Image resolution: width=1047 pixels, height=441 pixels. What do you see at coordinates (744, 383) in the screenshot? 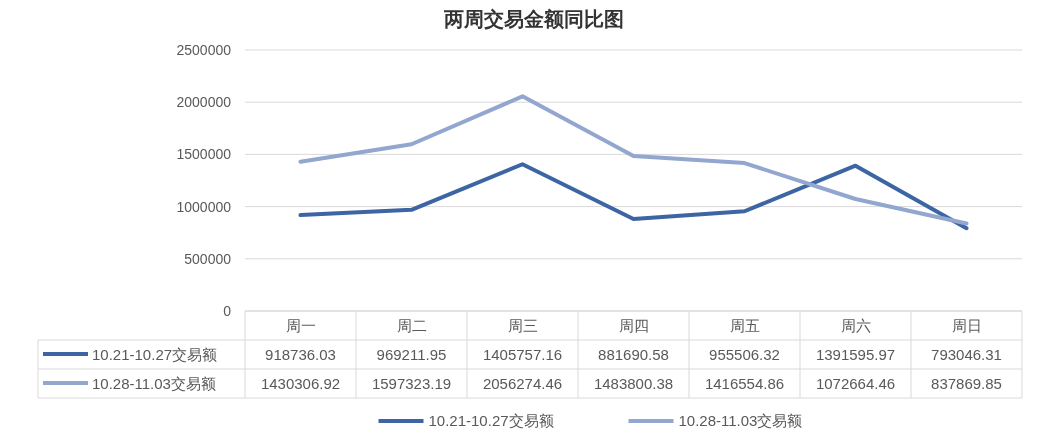
I see `data-label: 1416554.86` at bounding box center [744, 383].